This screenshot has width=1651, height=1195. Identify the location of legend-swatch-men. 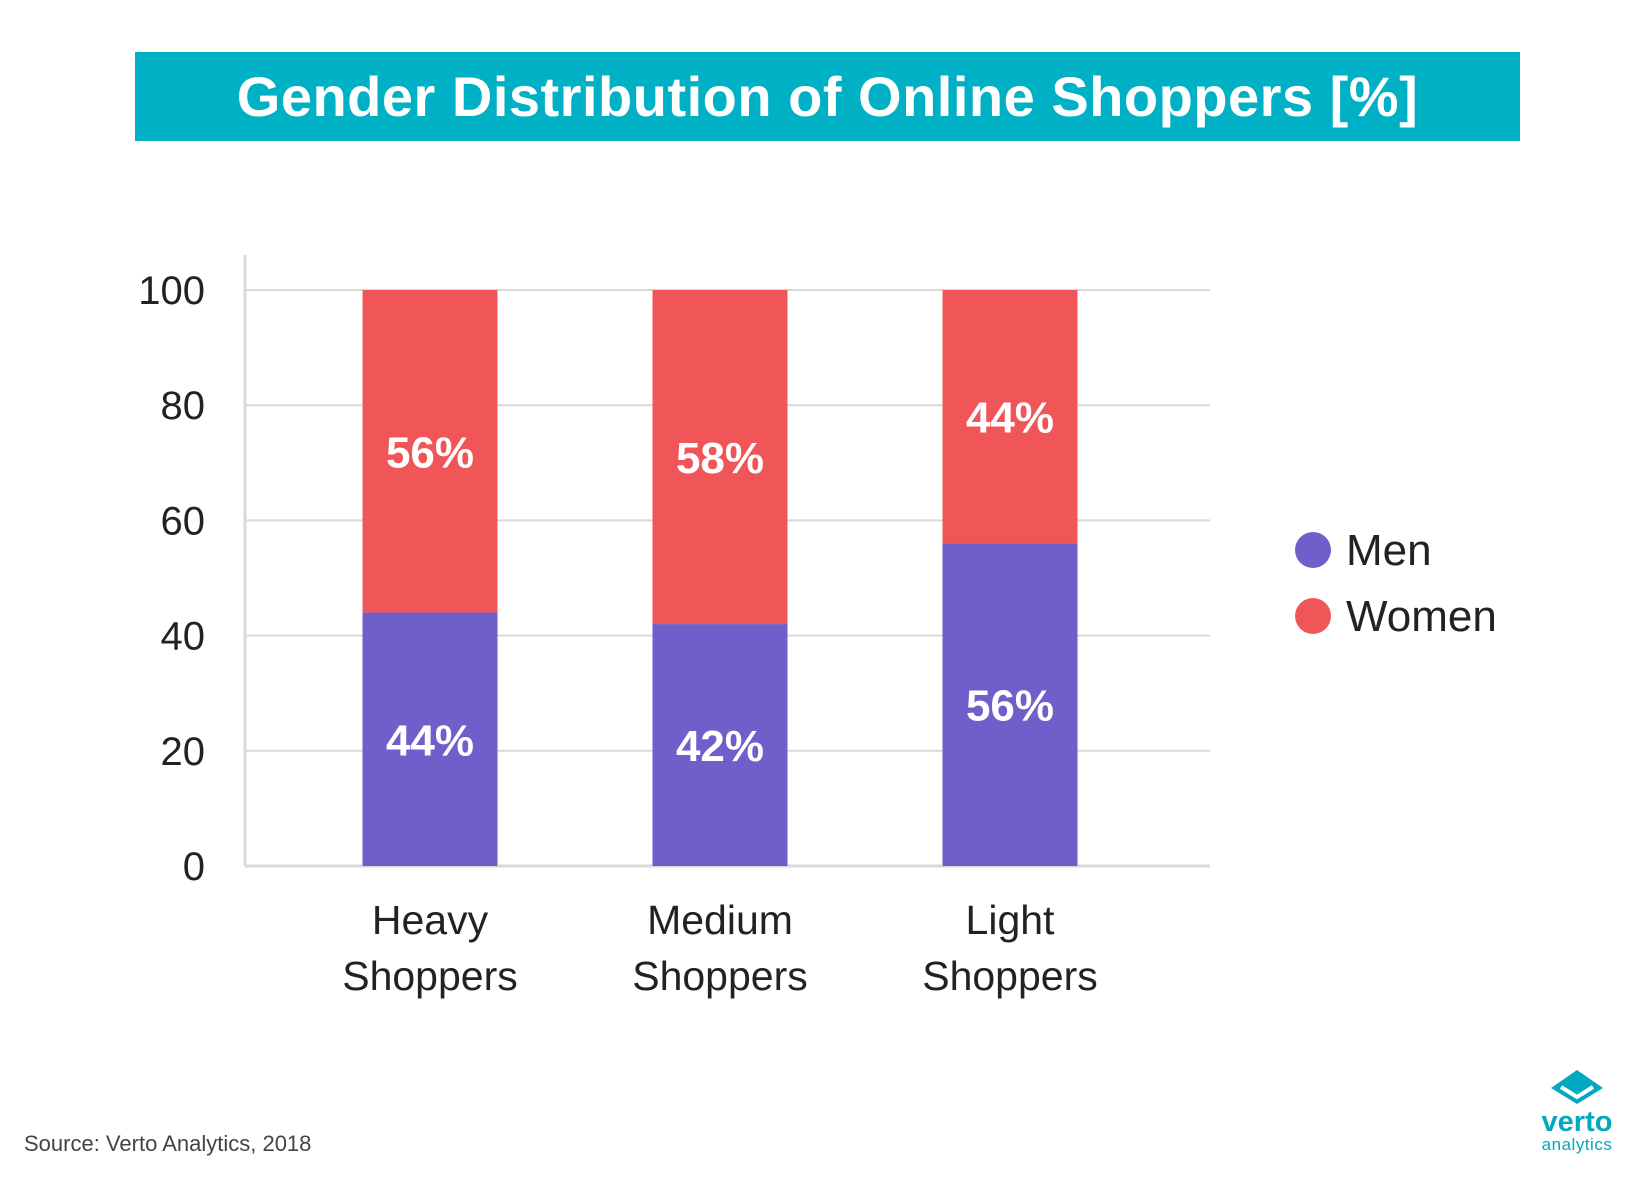
(1313, 550).